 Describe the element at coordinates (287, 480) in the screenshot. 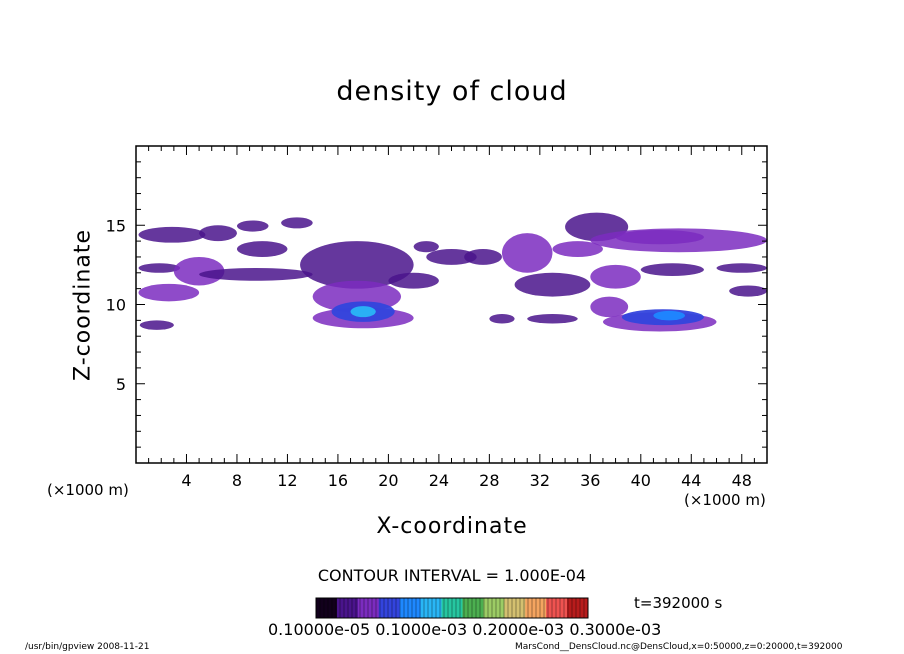

I see `x-tick-label: 12` at that location.